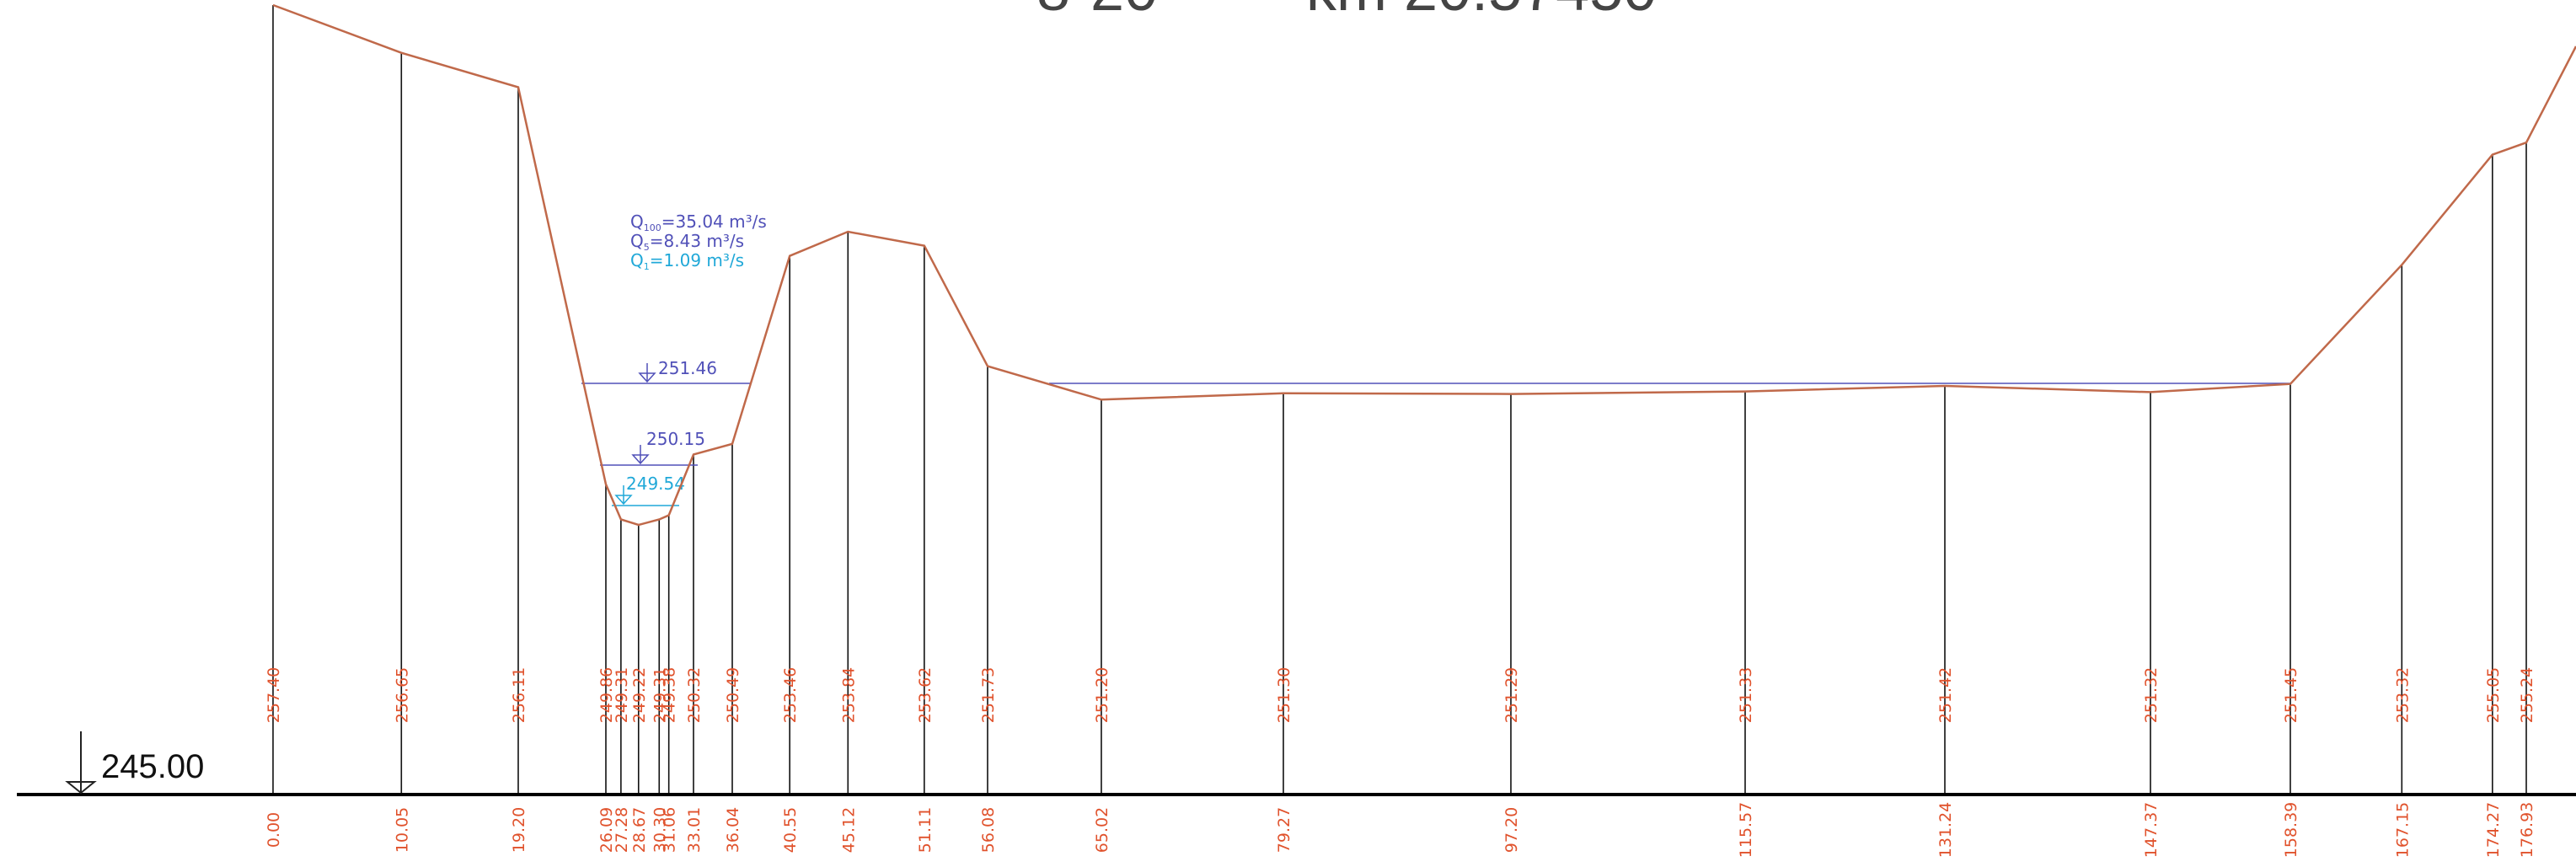 The width and height of the screenshot is (2576, 867). Describe the element at coordinates (660, 830) in the screenshot. I see `distance-label: 30.30` at that location.